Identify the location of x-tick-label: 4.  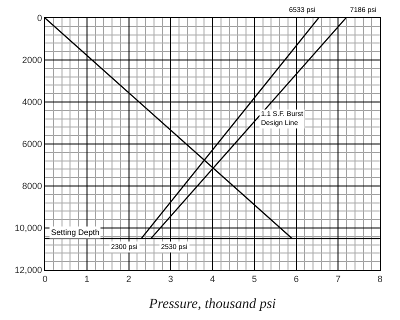
(213, 279).